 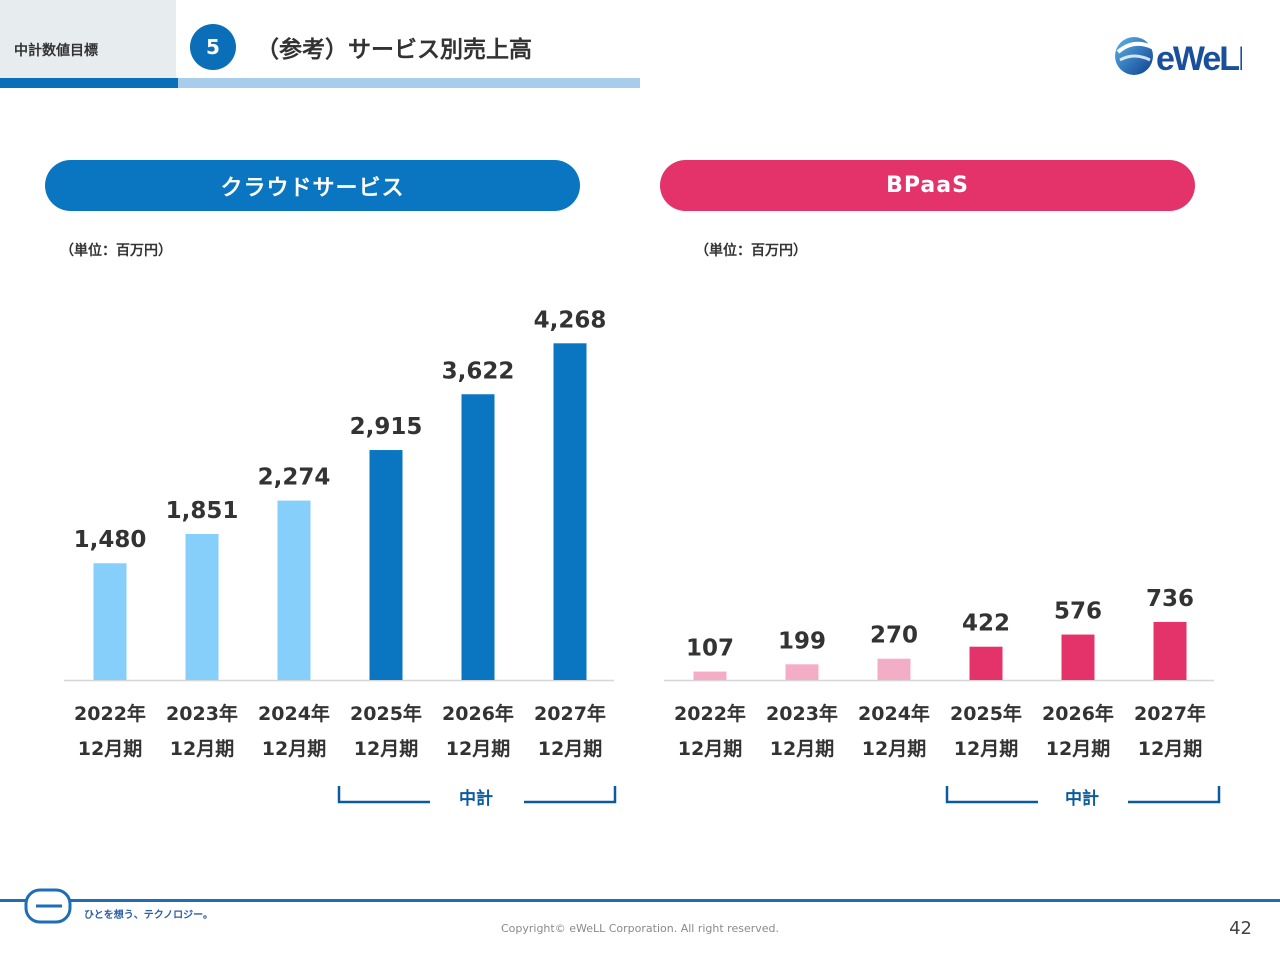 What do you see at coordinates (710, 713) in the screenshot?
I see `bpaas-tick-year: 2022年` at bounding box center [710, 713].